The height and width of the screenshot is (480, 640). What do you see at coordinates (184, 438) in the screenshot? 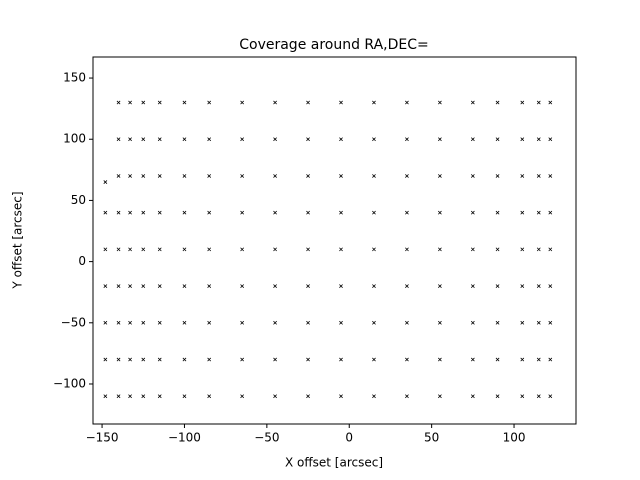
I see `x-tick-label: −100` at bounding box center [184, 438].